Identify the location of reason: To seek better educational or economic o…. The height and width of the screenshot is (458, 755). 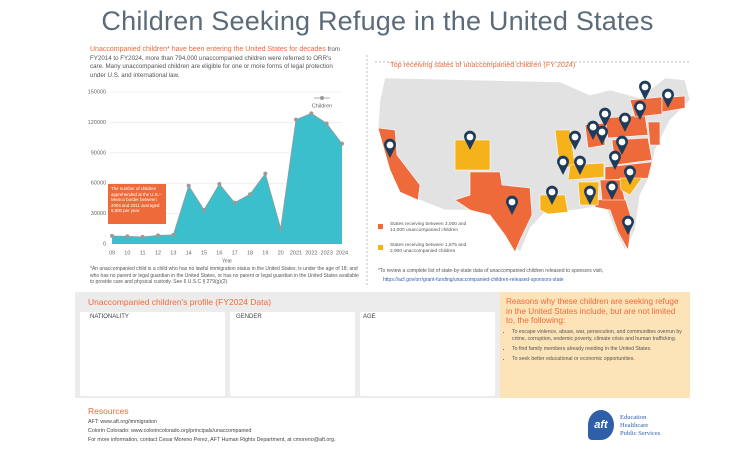
(598, 359).